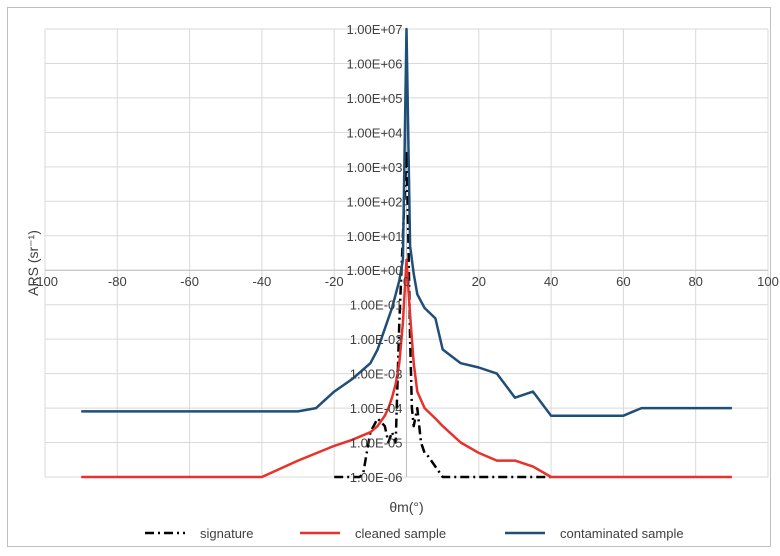 Image resolution: width=780 pixels, height=556 pixels. I want to click on legend-label-contaminated-sample: contaminated sample, so click(622, 533).